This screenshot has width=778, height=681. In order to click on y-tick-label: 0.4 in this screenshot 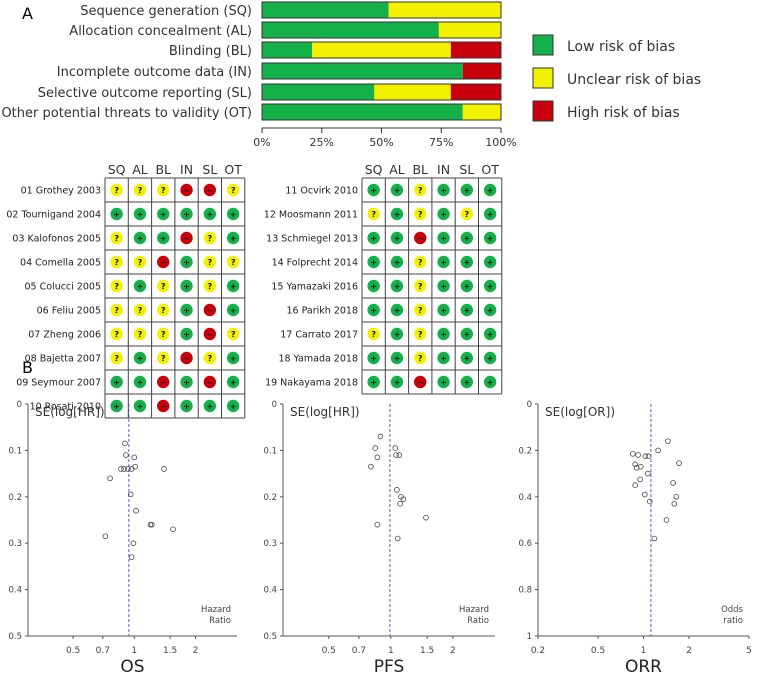, I will do `click(525, 498)`.